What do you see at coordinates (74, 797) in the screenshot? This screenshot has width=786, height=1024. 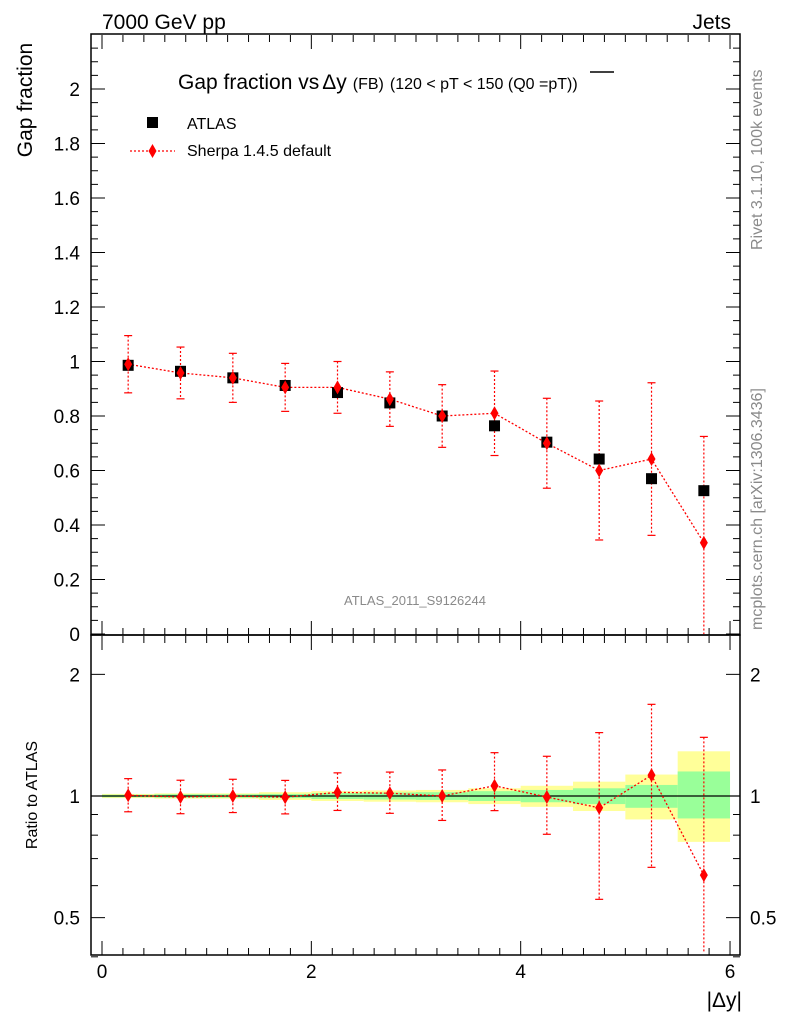 I see `lower-y-tick-label: 1` at bounding box center [74, 797].